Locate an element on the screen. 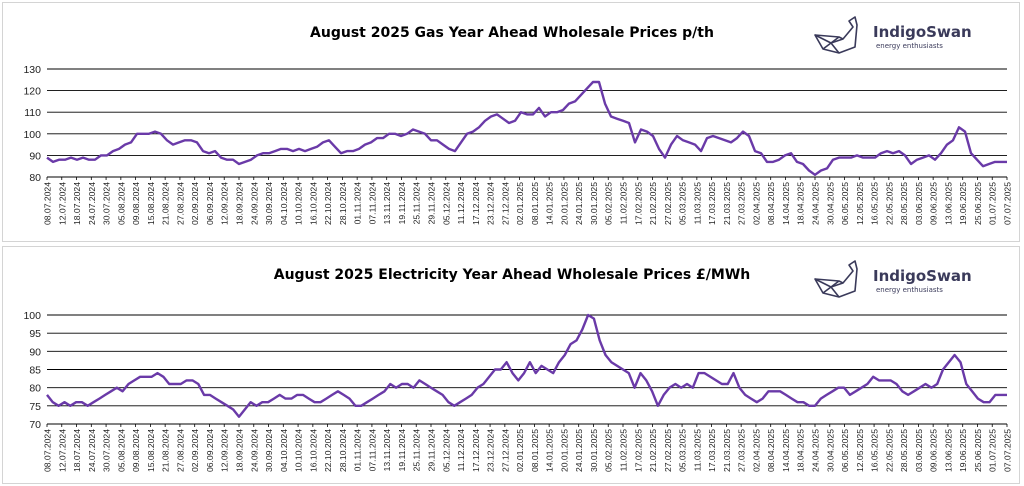 This screenshot has height=486, width=1024. x-tick-label: 14.04.2025 is located at coordinates (786, 450).